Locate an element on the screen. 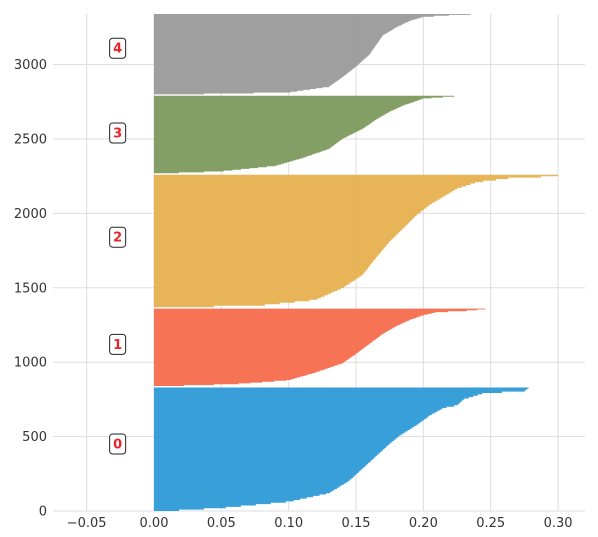 This screenshot has height=537, width=598. cluster-label-2: 2 is located at coordinates (118, 237).